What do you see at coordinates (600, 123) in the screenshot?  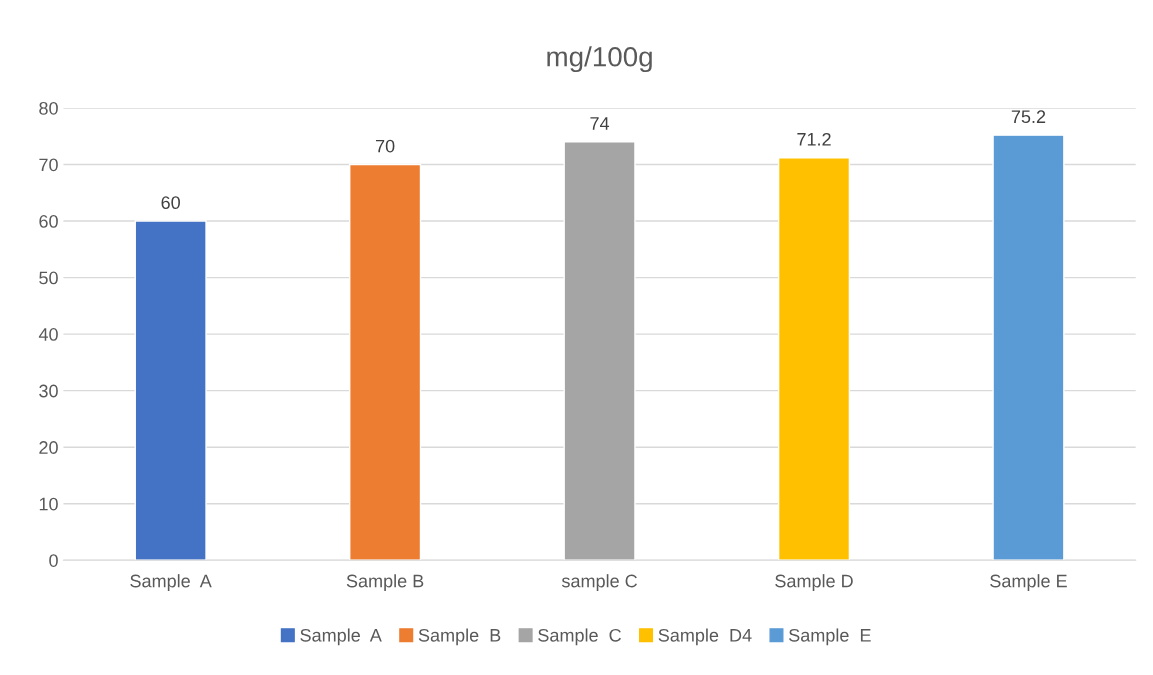 I see `data-label: 74` at bounding box center [600, 123].